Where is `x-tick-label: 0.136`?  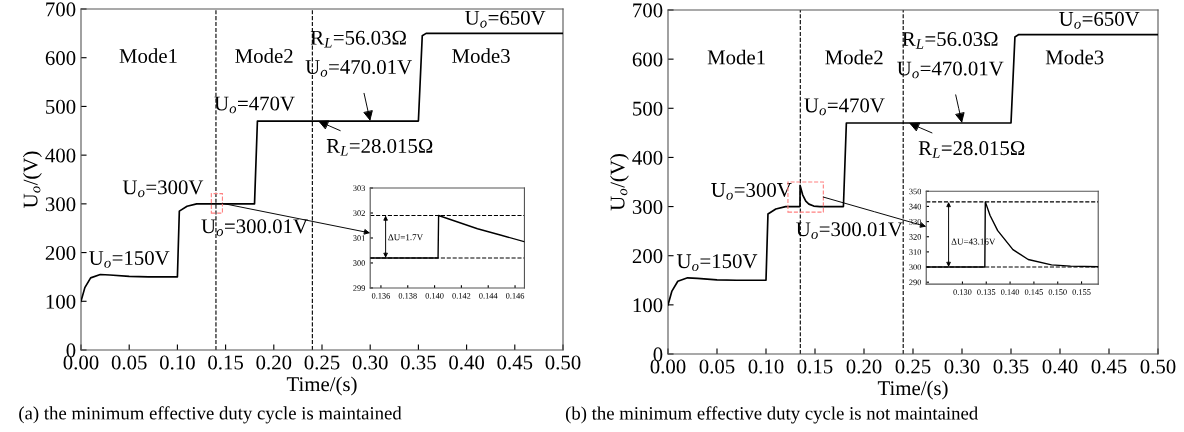
x-tick-label: 0.136 is located at coordinates (381, 296).